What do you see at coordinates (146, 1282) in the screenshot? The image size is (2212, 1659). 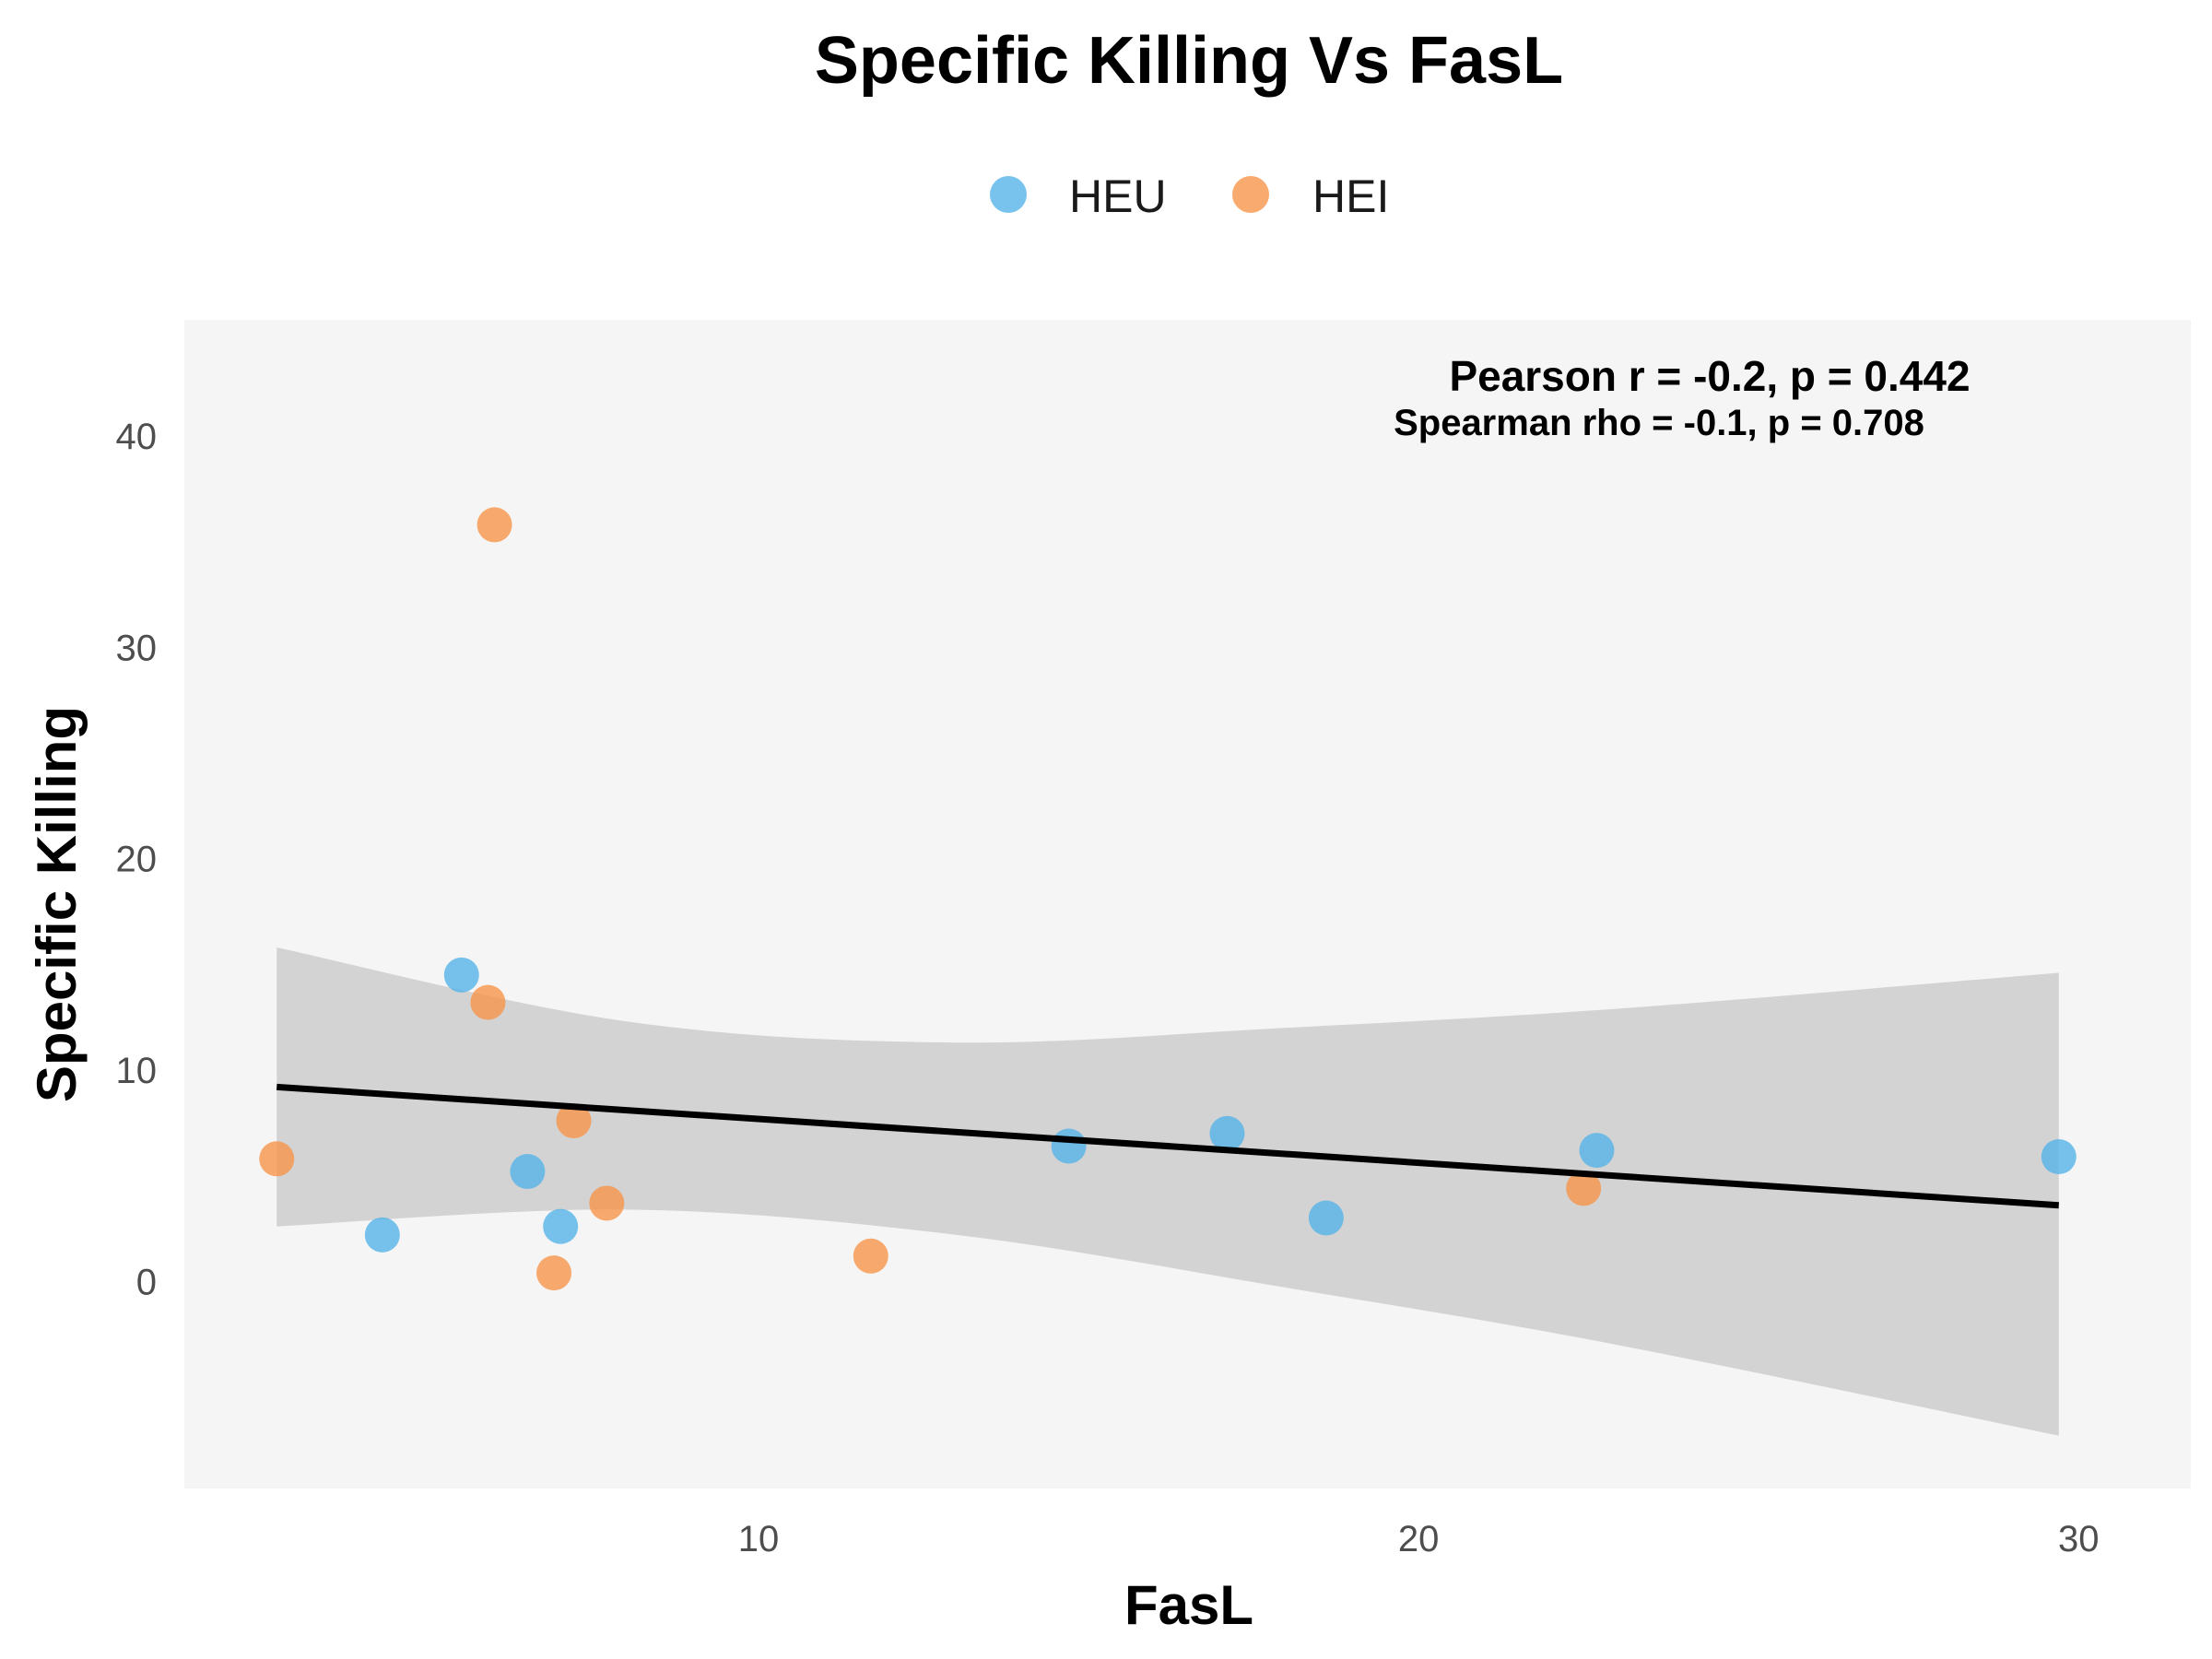 I see `y-tick-label-0: 0` at bounding box center [146, 1282].